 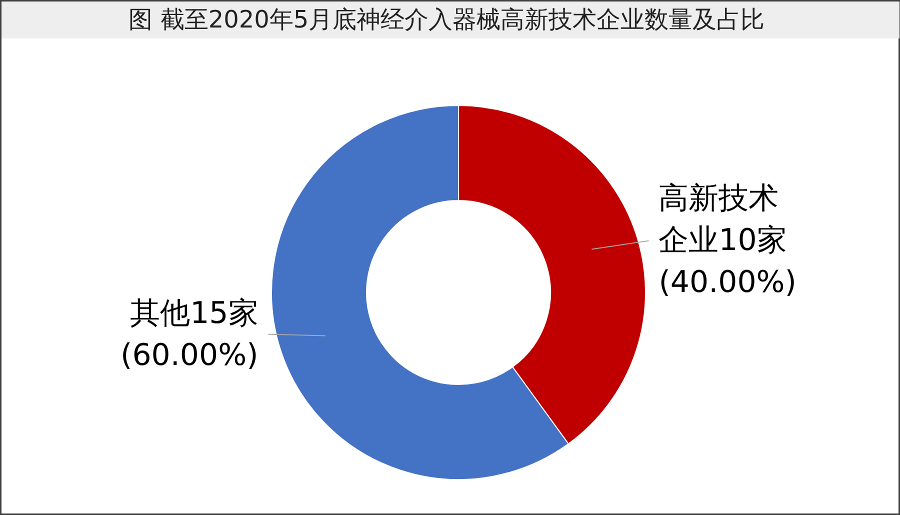 I want to click on chart-title: 图 截至2020年5月底神经介入器械高新技术企业数量及占比, so click(x=446, y=20).